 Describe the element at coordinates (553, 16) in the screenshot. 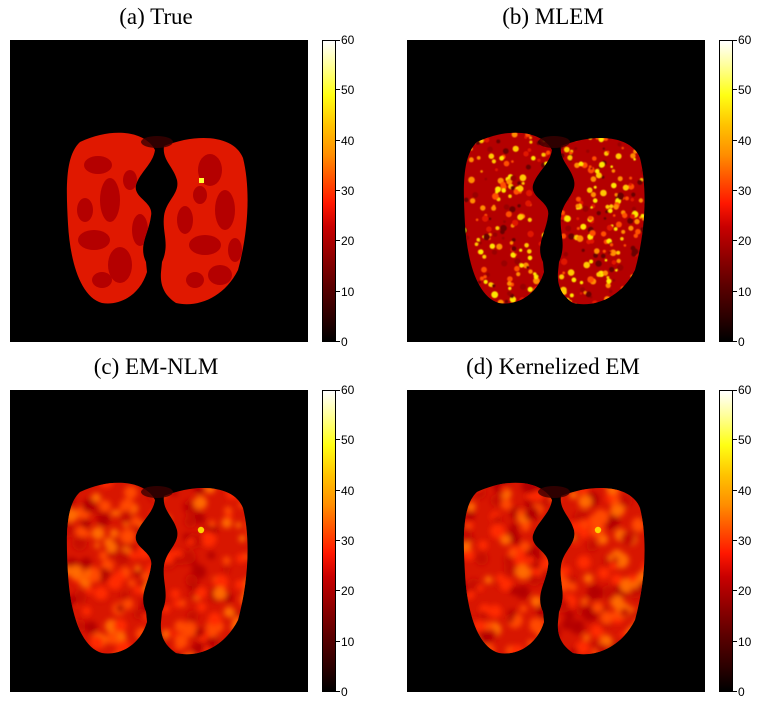

I see `panel-title: (b) MLEM` at that location.